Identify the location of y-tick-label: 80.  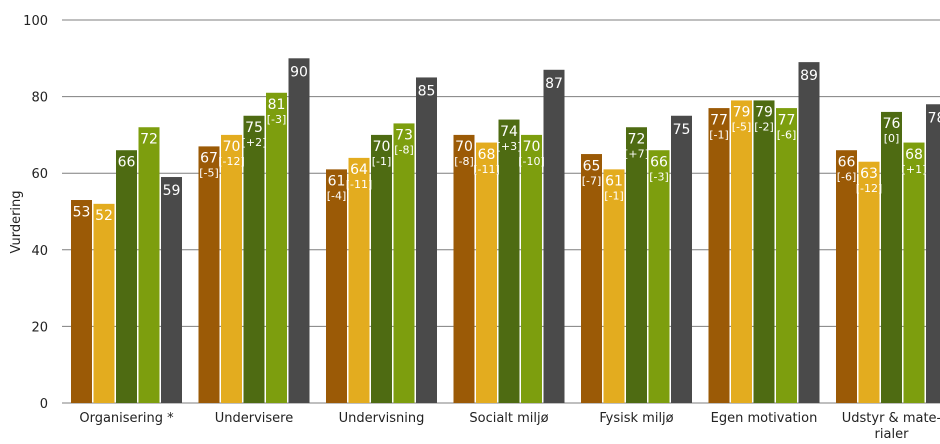
(39, 98).